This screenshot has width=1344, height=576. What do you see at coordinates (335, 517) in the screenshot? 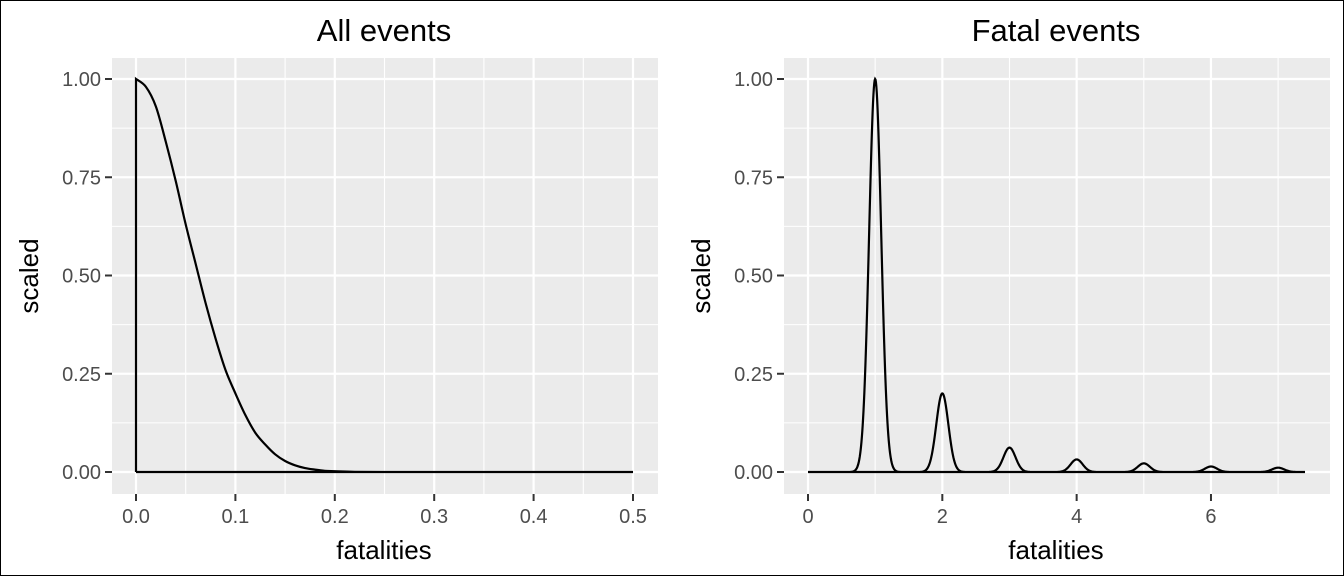
I see `x-tick-label: 0.2` at bounding box center [335, 517].